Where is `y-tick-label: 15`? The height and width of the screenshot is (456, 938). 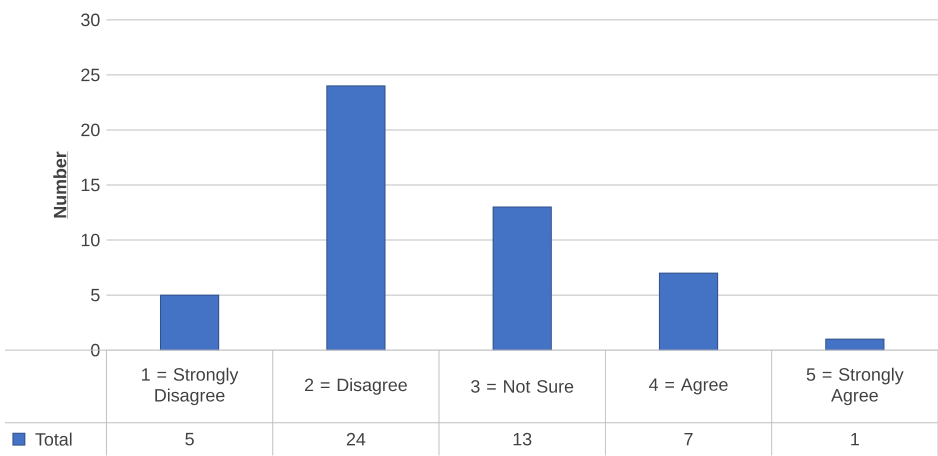
y-tick-label: 15 is located at coordinates (91, 185).